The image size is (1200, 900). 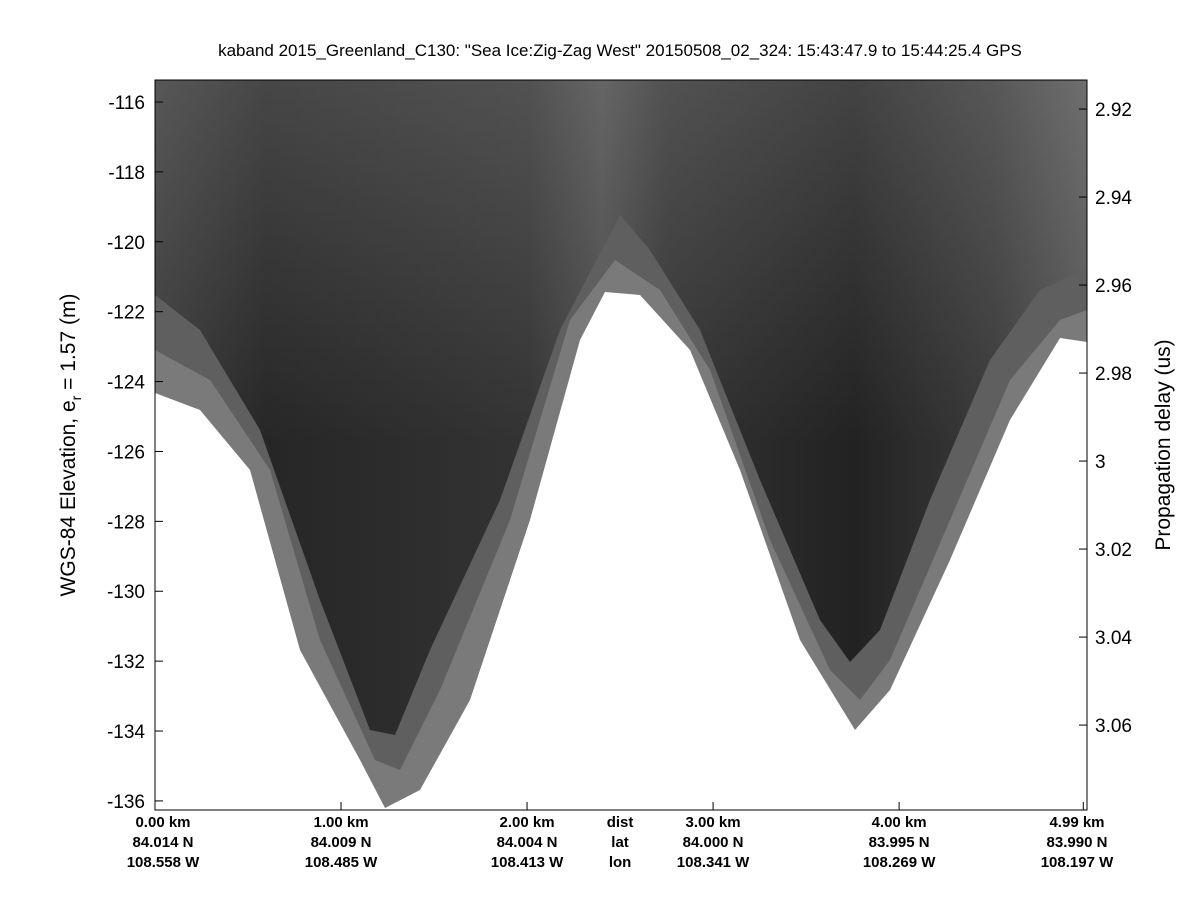 I want to click on x-tick-label: 4.99 km, so click(x=1076, y=822).